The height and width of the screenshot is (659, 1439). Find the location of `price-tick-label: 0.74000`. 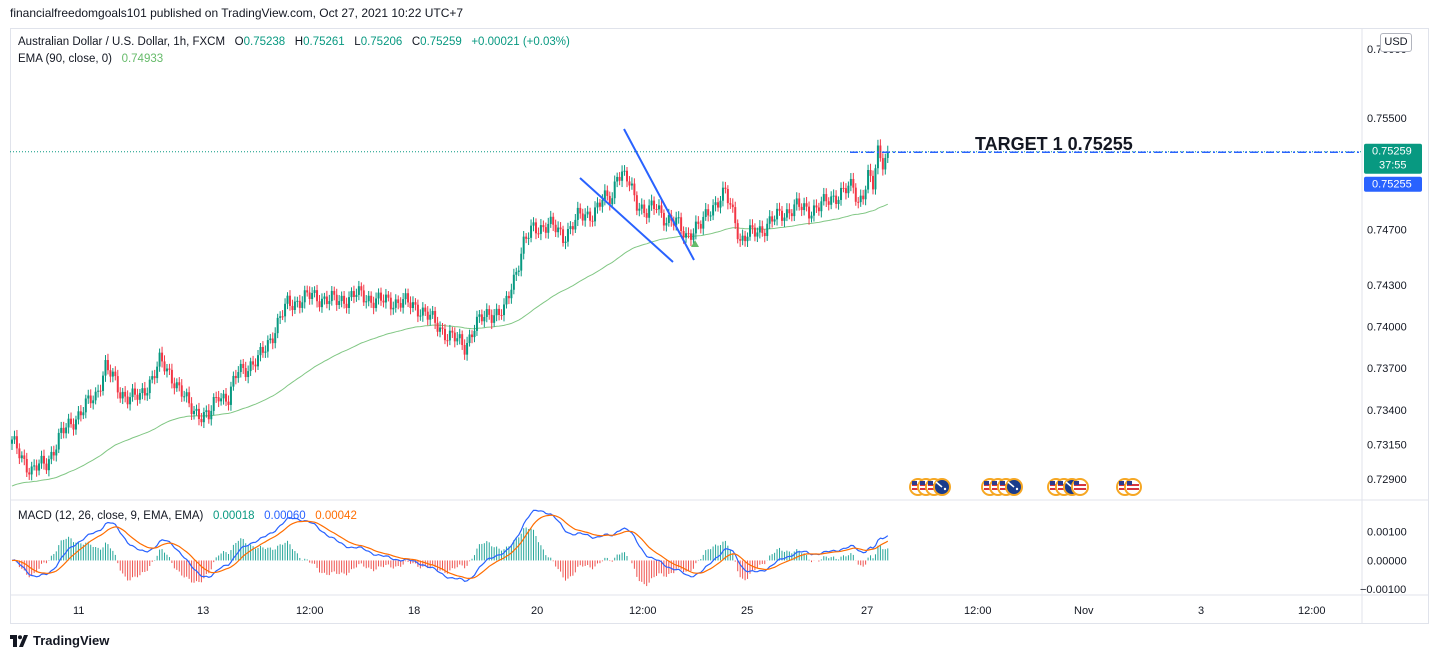

price-tick-label: 0.74000 is located at coordinates (1387, 327).